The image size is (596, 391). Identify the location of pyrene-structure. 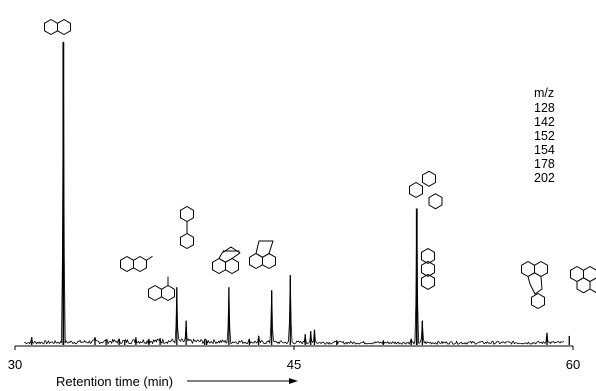
(583, 280).